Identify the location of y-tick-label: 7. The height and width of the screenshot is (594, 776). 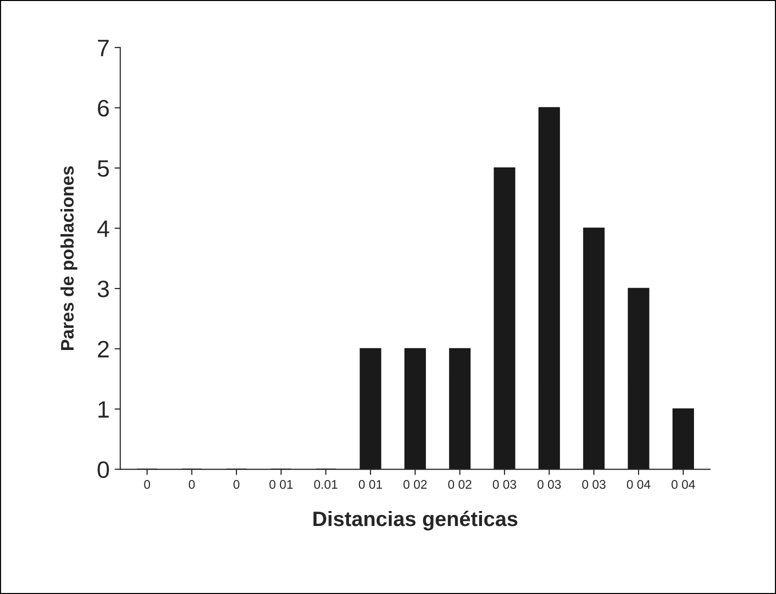
(103, 48).